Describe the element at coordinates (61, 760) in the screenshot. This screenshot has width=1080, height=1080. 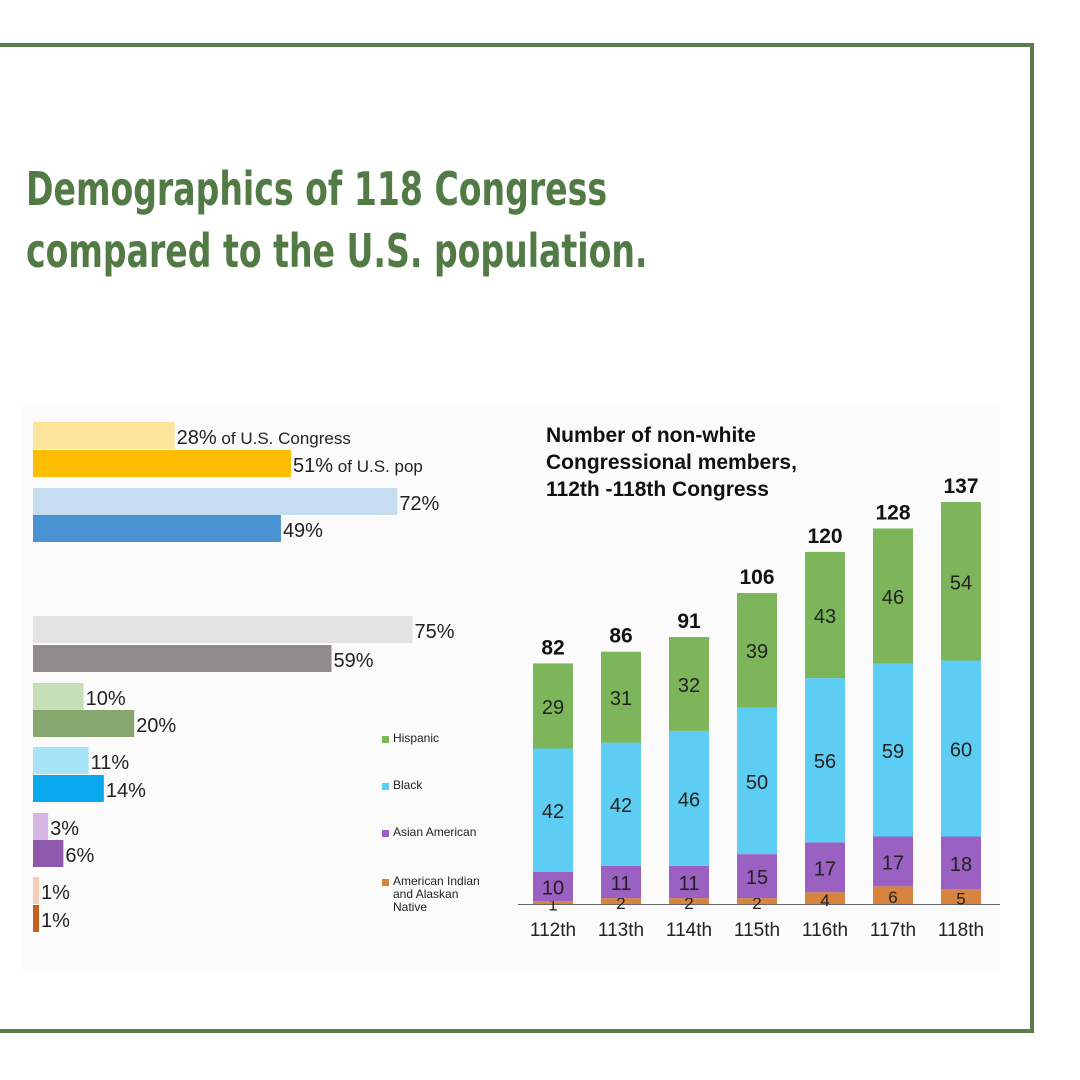
I see `hbar-black-congress` at that location.